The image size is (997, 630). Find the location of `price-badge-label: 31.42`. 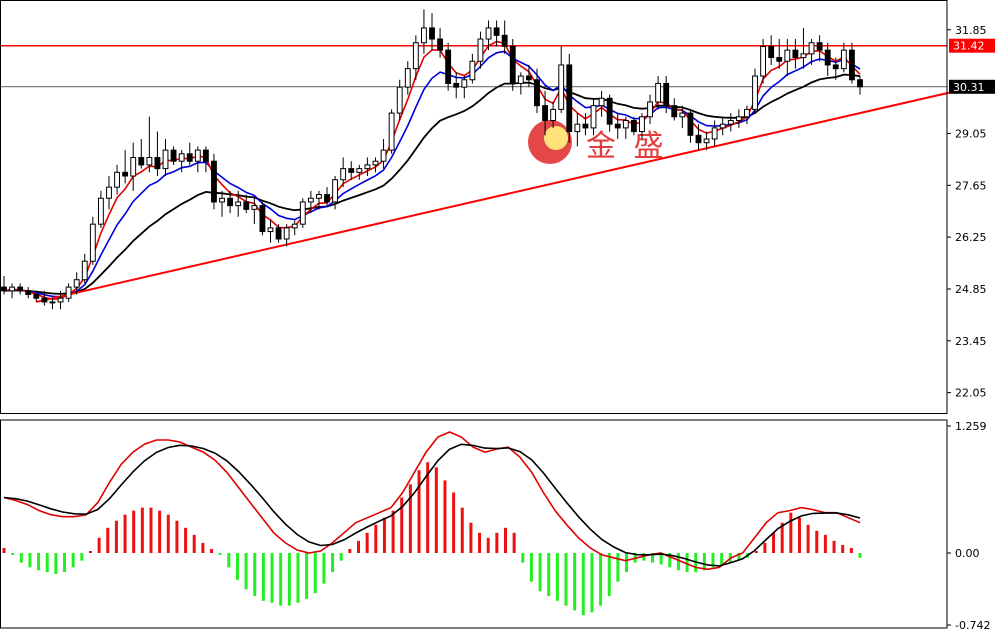

price-badge-label: 31.42 is located at coordinates (969, 46).